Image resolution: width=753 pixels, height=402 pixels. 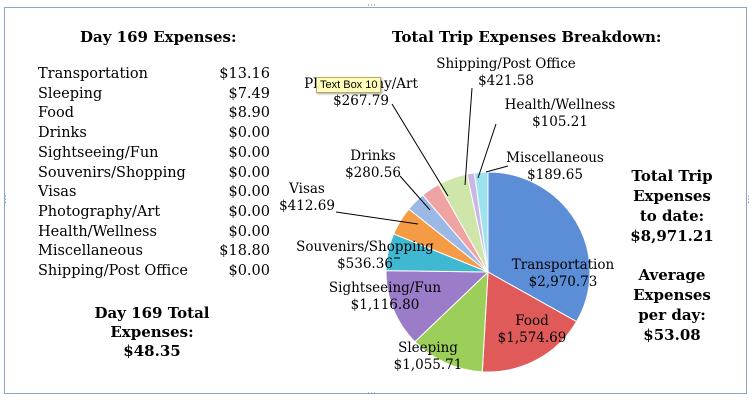 I want to click on day-total-value: $48.35, so click(x=152, y=351).